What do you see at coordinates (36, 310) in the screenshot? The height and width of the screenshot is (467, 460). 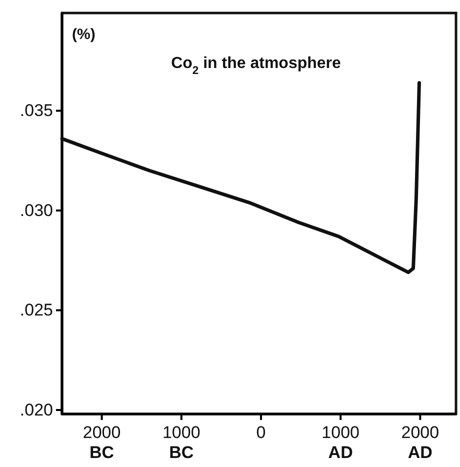 I see `y-tick-label: .025` at bounding box center [36, 310].